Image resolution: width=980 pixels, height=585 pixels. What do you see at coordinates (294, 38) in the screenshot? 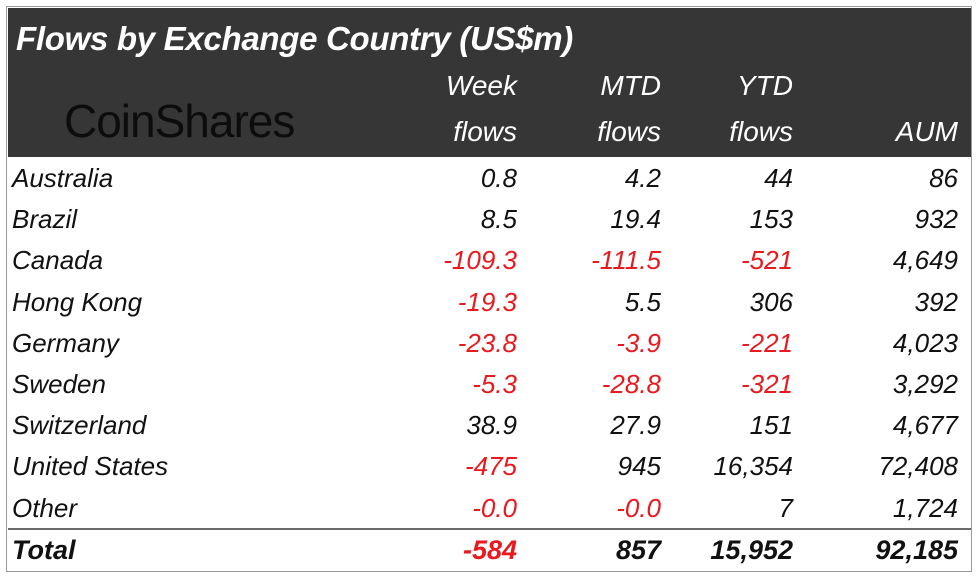
I see `table-title: Flows by Exchange Country (US$m)` at bounding box center [294, 38].